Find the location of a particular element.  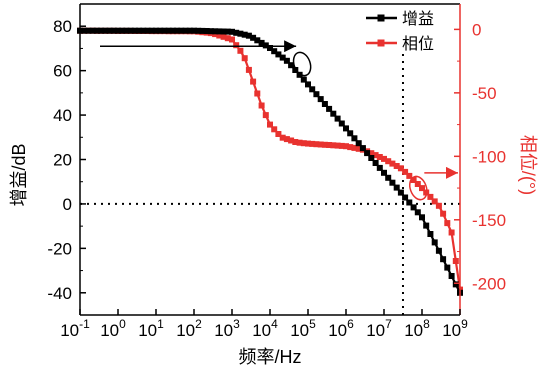

x-tick-label: 10⁷ is located at coordinates (379, 328).